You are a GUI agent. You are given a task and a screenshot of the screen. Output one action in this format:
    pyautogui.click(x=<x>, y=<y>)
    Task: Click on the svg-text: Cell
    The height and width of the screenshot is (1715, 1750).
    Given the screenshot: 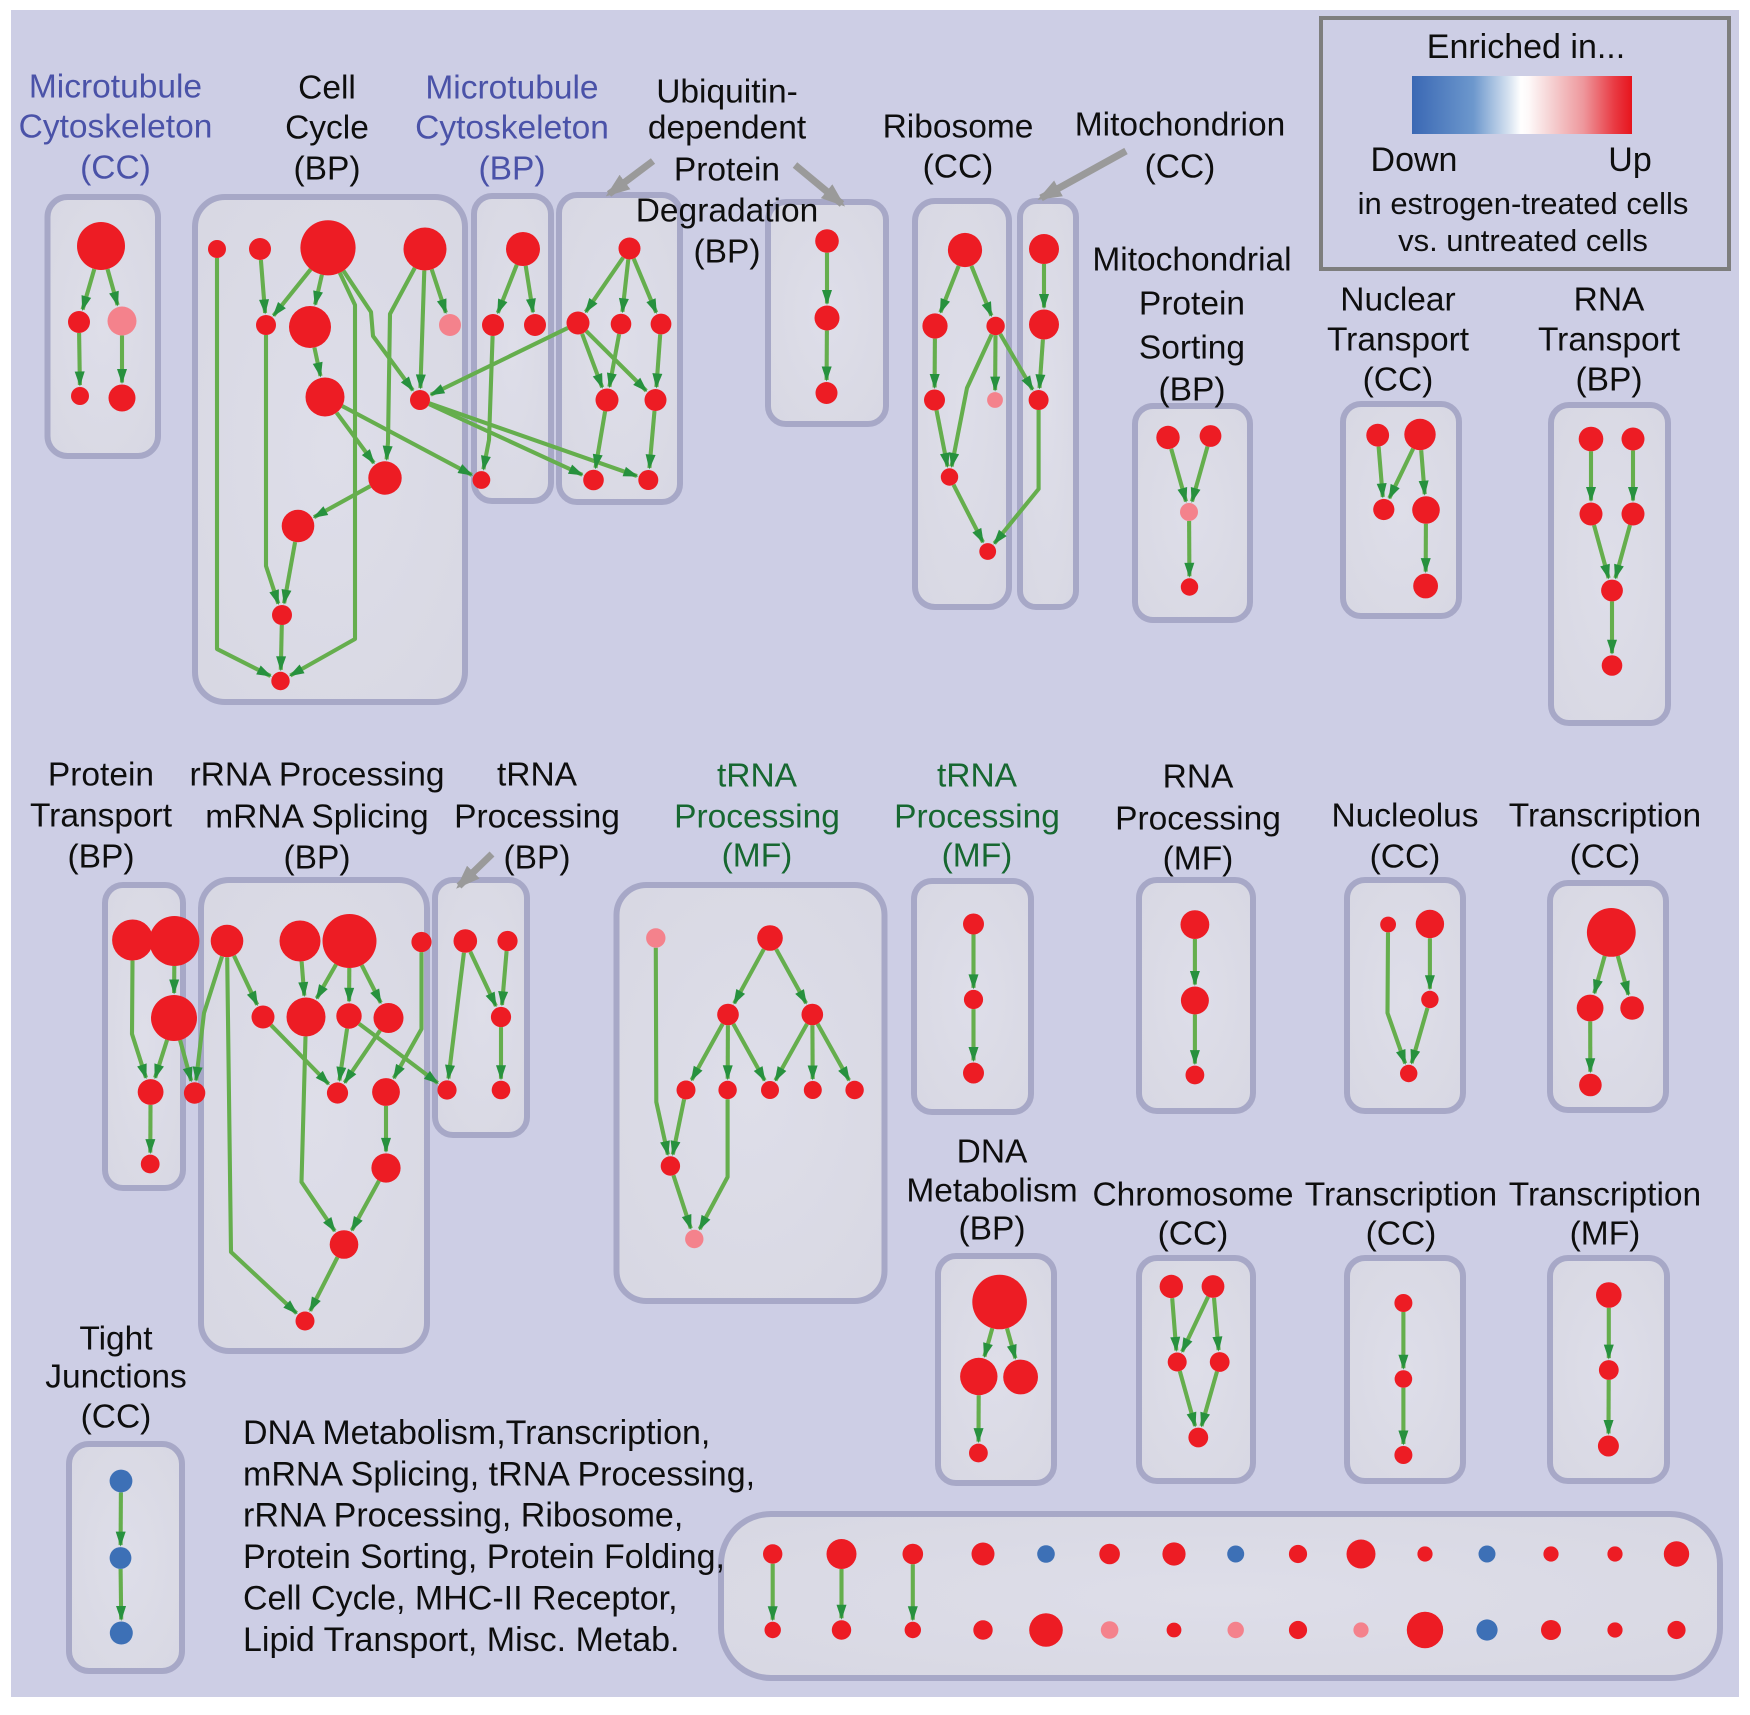 What is the action you would take?
    pyautogui.click(x=327, y=88)
    